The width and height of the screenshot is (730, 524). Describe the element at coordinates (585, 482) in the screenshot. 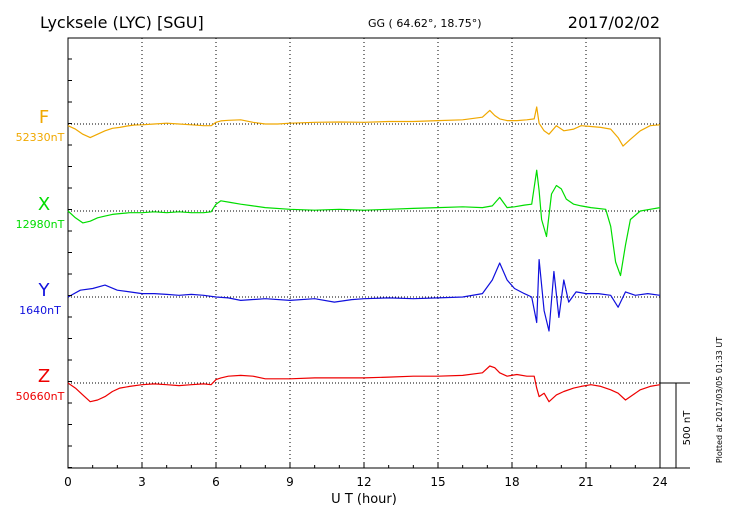

I see `x-tick-label: 21` at that location.